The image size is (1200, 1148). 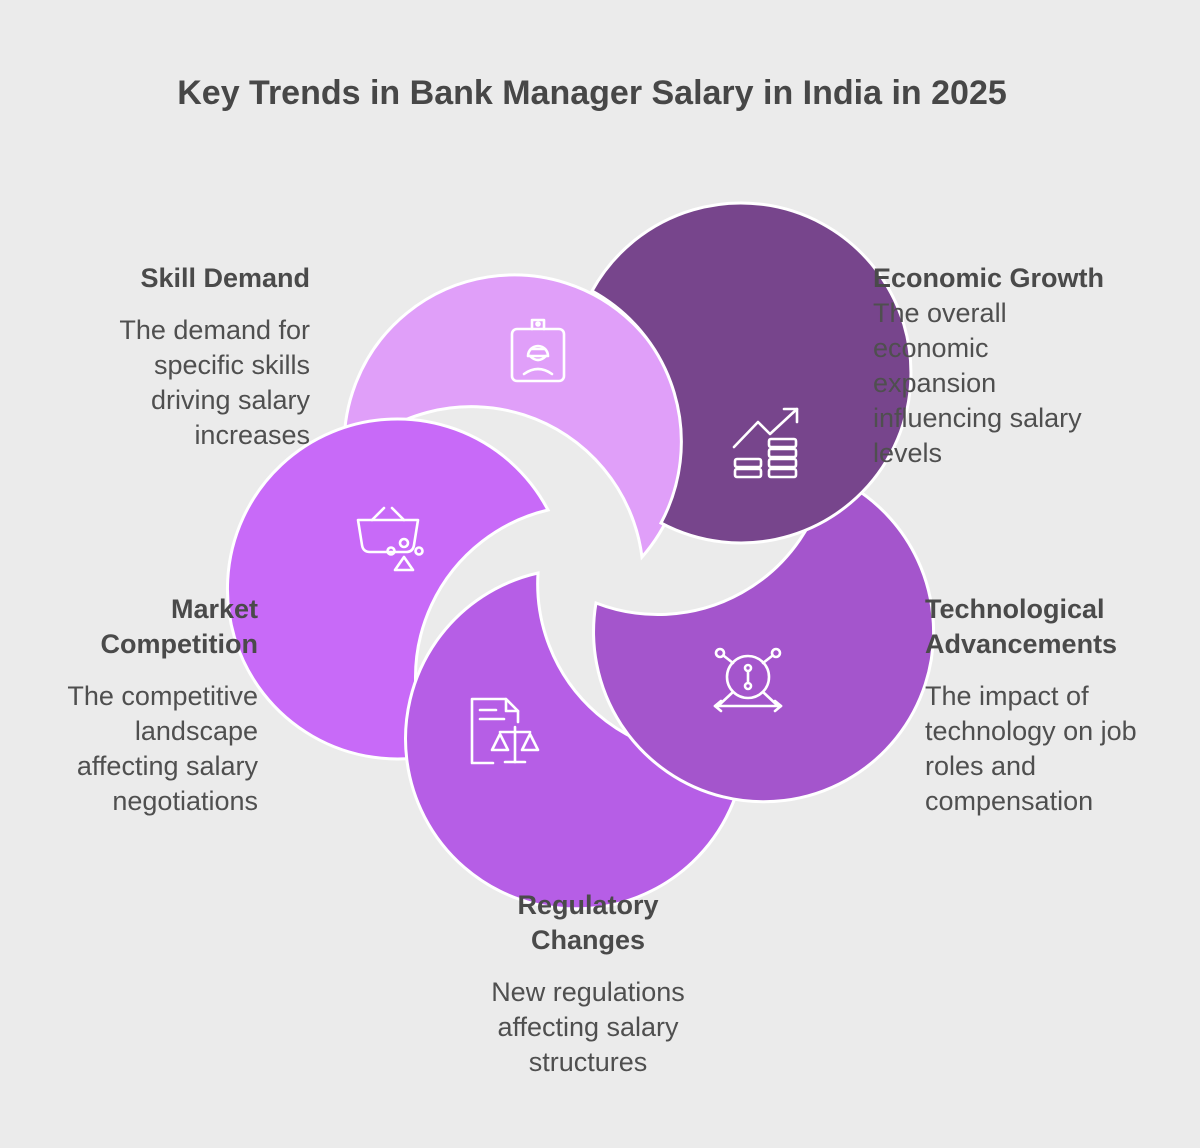 What do you see at coordinates (588, 992) in the screenshot?
I see `desc-regulatory-changes-line: New regulations` at bounding box center [588, 992].